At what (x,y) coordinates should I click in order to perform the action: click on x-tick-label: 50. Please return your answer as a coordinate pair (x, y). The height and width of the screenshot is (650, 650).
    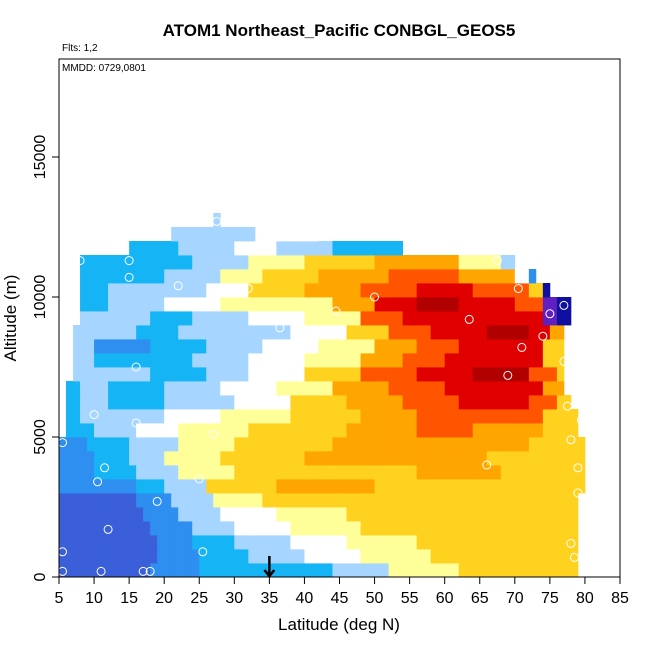
    Looking at the image, I should click on (375, 598).